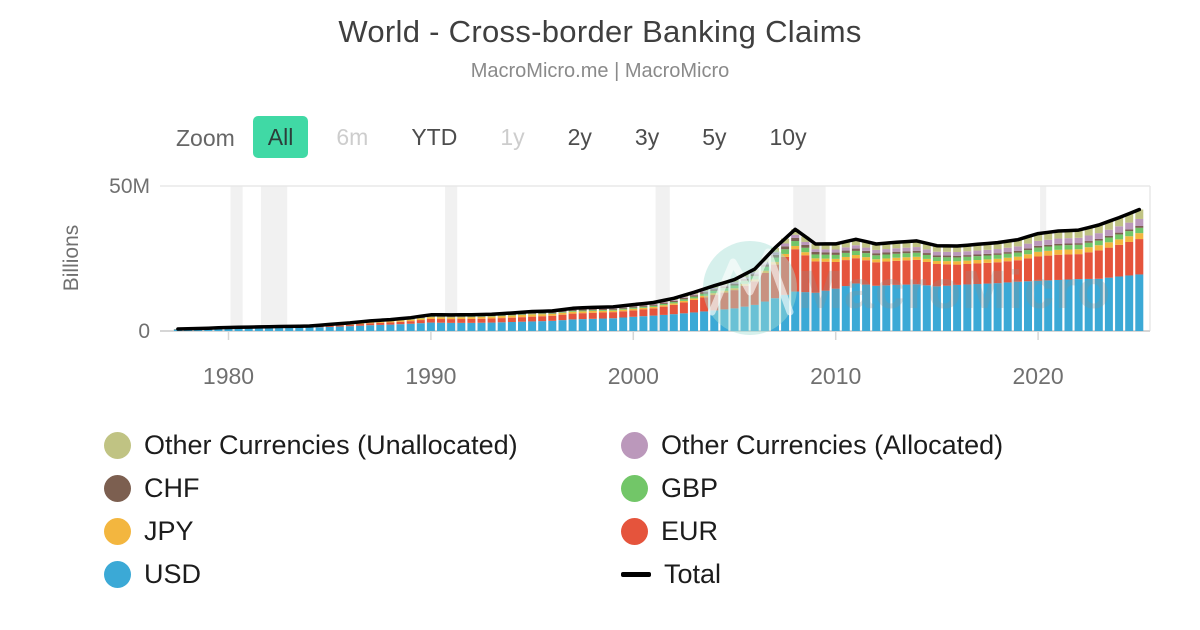 The image size is (1200, 630). Describe the element at coordinates (647, 137) in the screenshot. I see `zoom-range-button-3y: 3y` at that location.